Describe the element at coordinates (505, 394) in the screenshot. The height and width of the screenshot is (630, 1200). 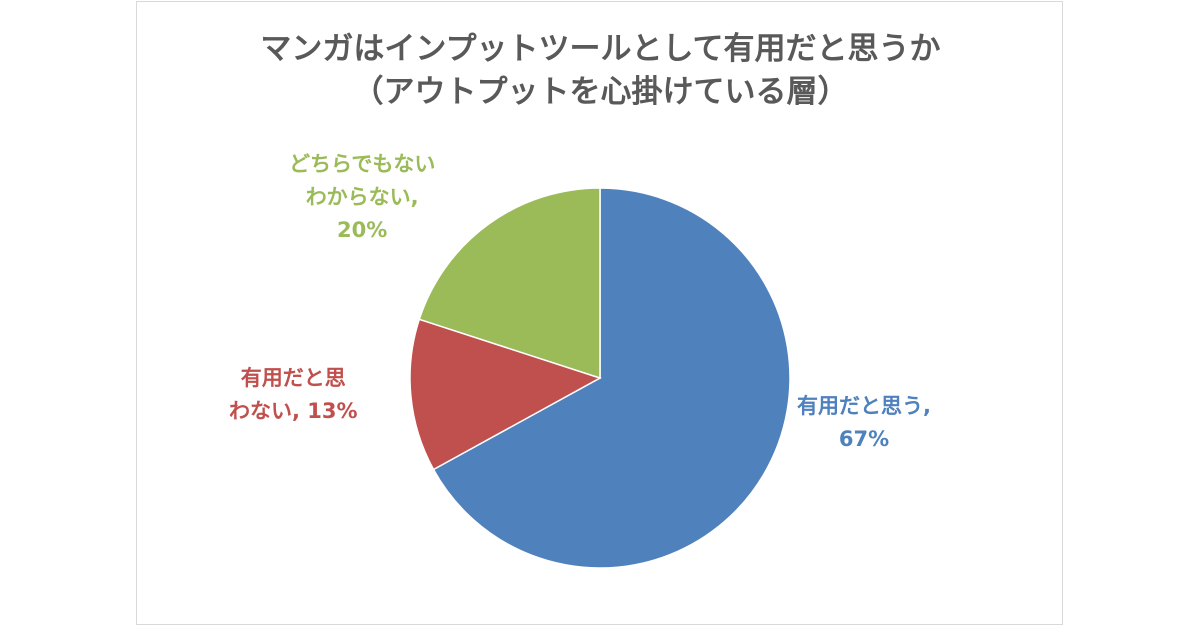
I see `pie-slice-not-useful` at that location.